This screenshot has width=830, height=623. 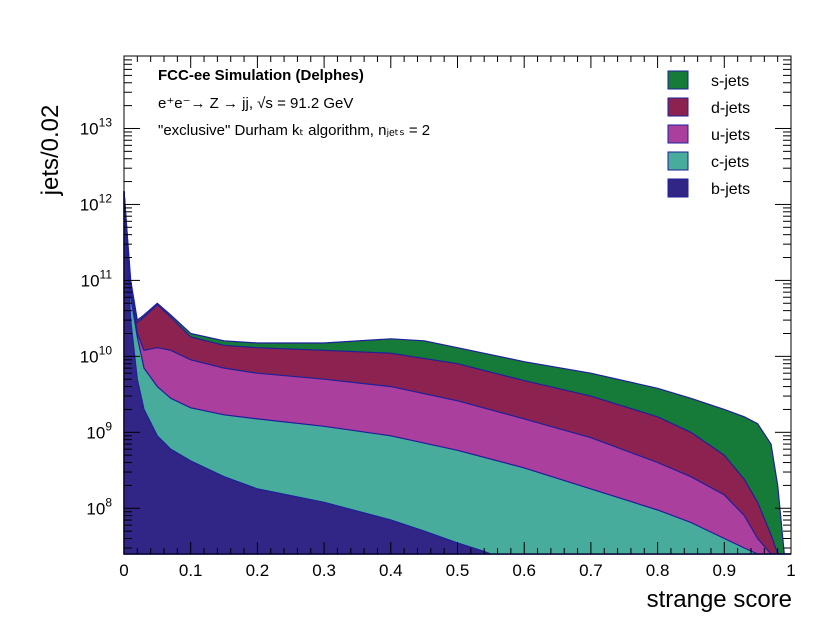 What do you see at coordinates (99, 506) in the screenshot?
I see `y-tick-label: 10⁸` at bounding box center [99, 506].